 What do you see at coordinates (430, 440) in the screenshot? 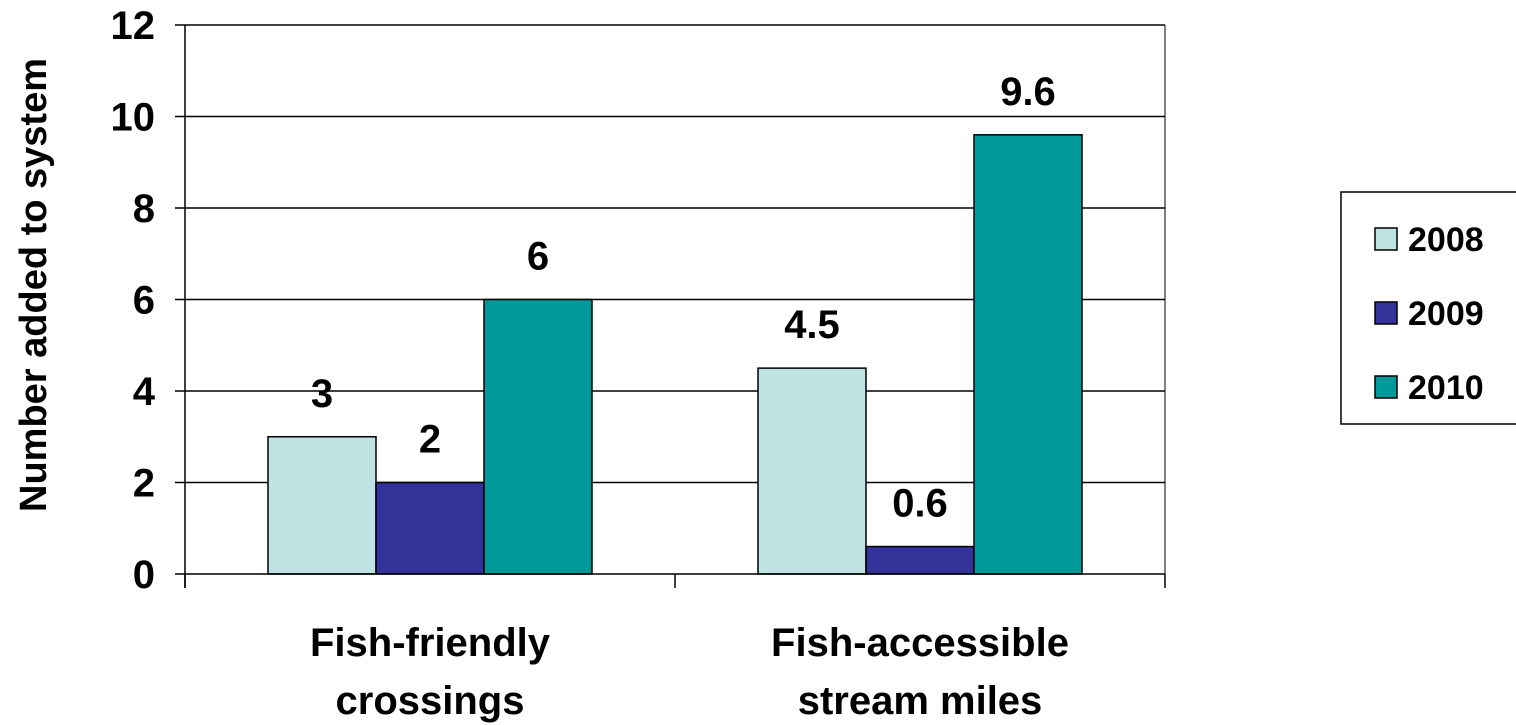
I see `data-label: 2` at bounding box center [430, 440].